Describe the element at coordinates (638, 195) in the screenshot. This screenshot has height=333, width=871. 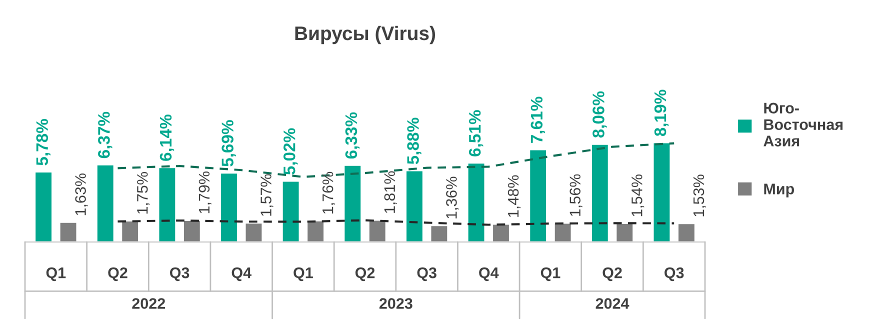
I see `data-label: 1,54%` at that location.